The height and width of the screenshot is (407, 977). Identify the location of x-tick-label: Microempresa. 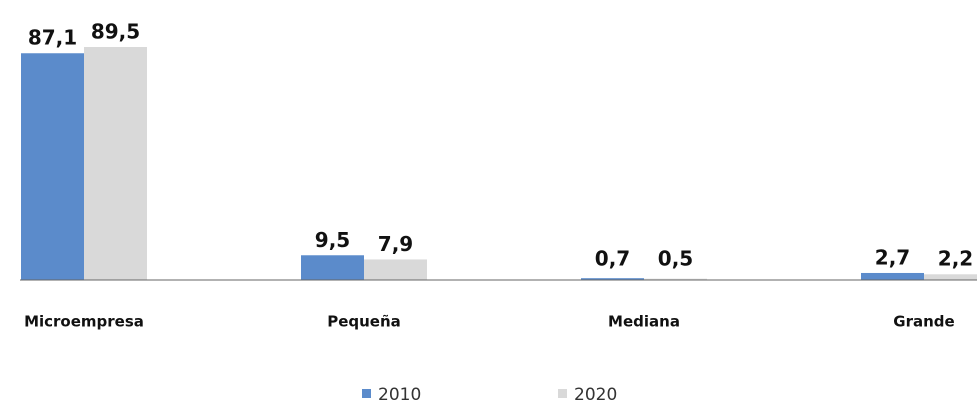
(84, 322).